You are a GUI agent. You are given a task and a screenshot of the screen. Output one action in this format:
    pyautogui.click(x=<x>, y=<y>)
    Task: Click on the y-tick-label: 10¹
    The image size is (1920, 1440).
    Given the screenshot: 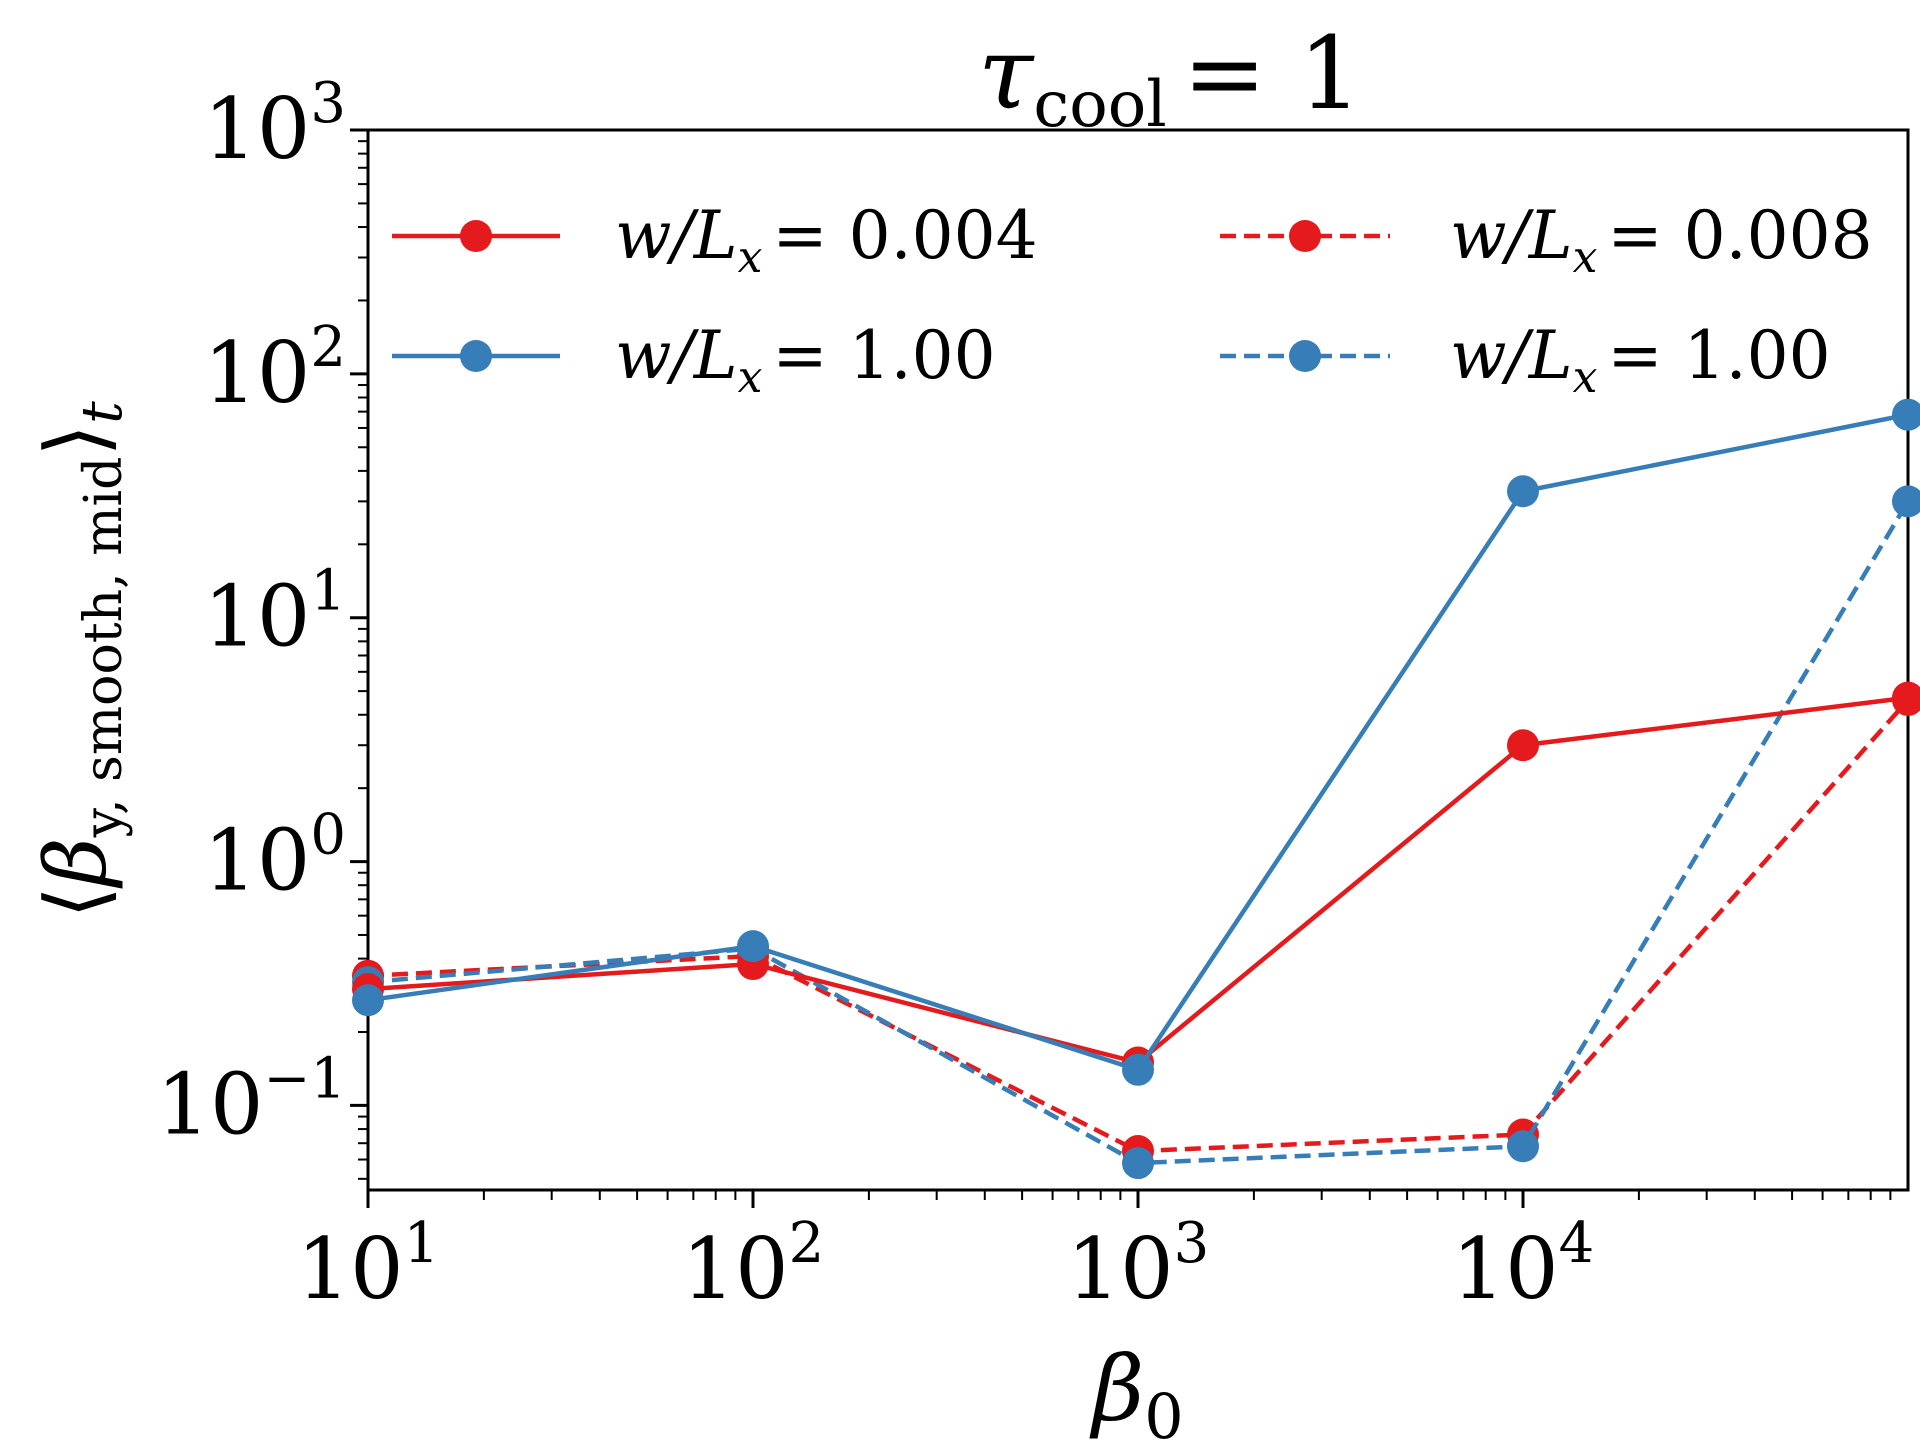 What is the action you would take?
    pyautogui.click(x=274, y=612)
    